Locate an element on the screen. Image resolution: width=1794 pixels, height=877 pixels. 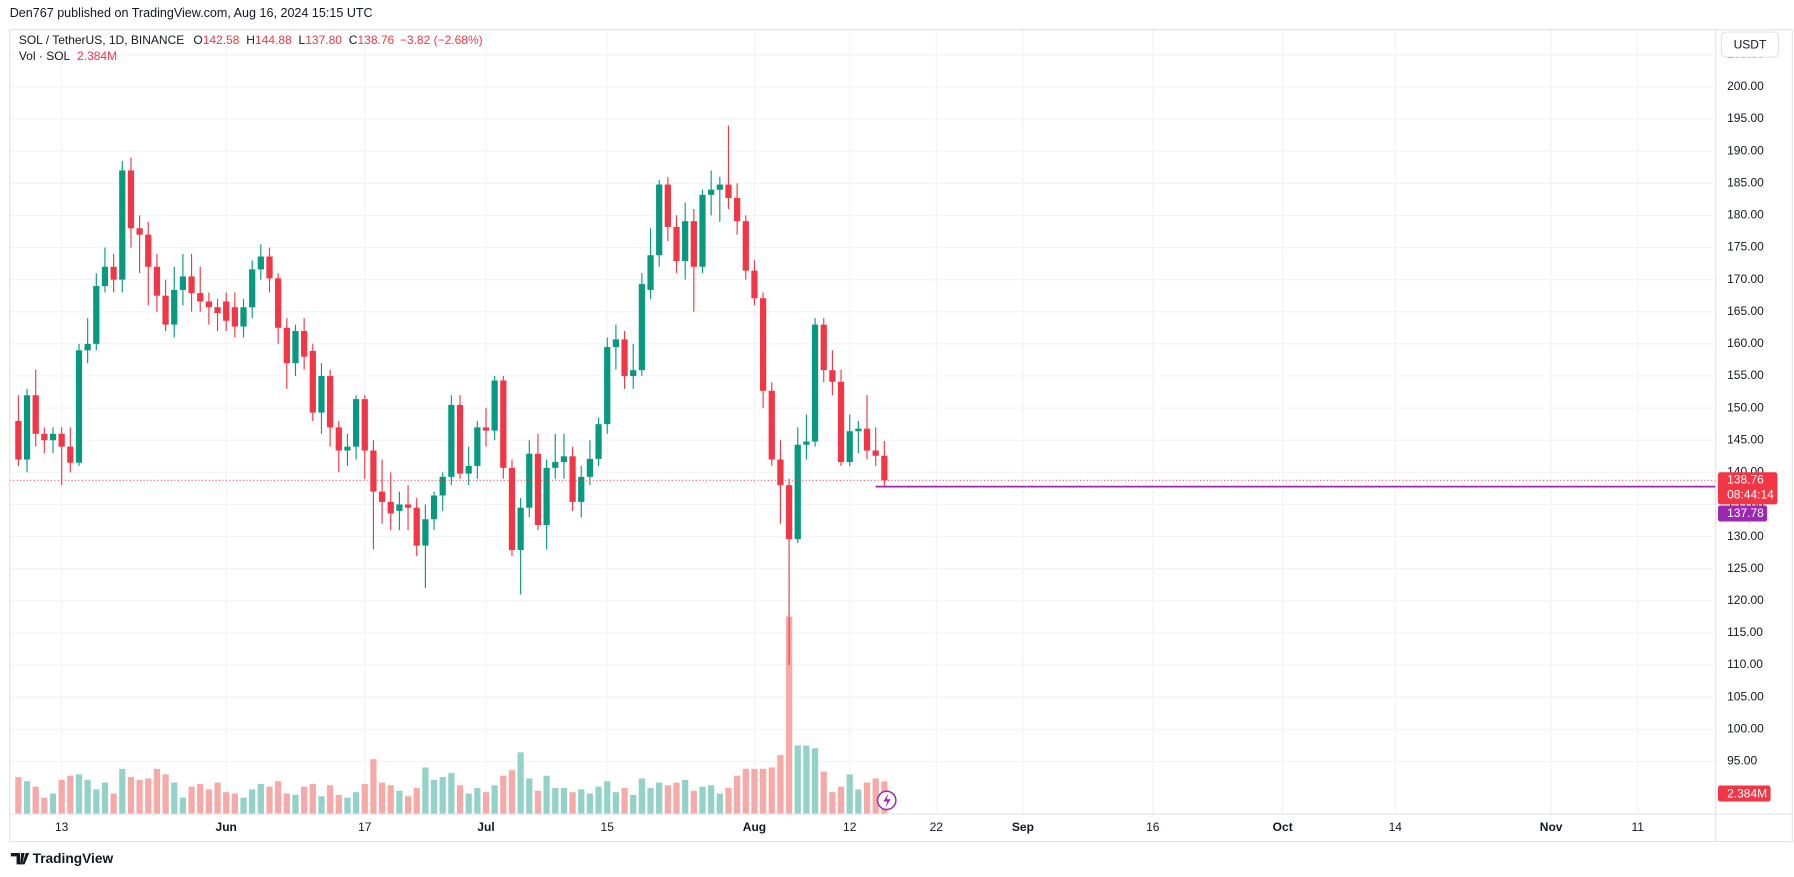
volume-legend: Vol · SOL 2.384M is located at coordinates (68, 56).